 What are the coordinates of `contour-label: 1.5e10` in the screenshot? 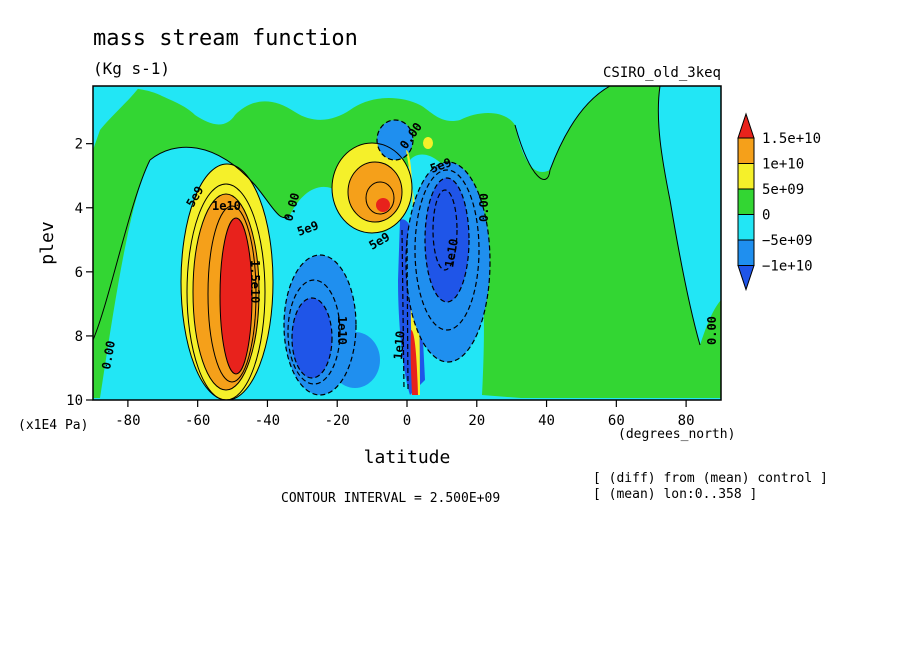 It's located at (255, 281).